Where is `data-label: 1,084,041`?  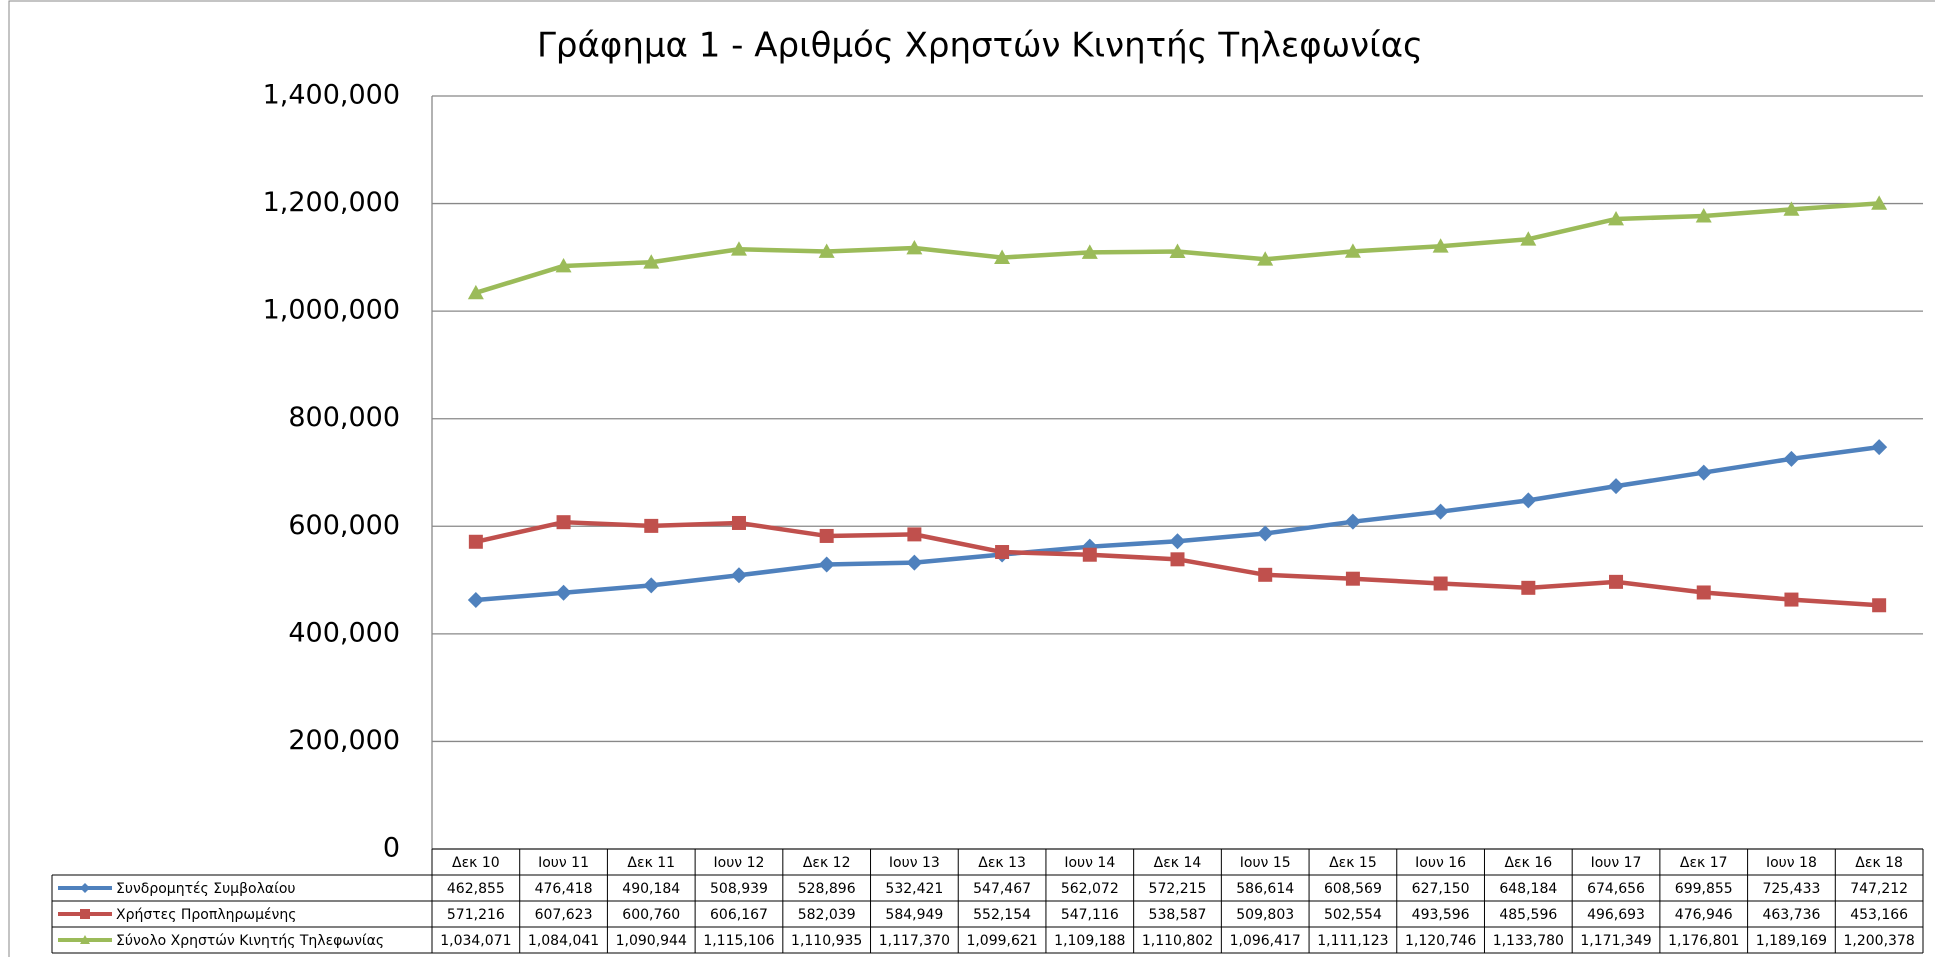 data-label: 1,084,041 is located at coordinates (563, 941).